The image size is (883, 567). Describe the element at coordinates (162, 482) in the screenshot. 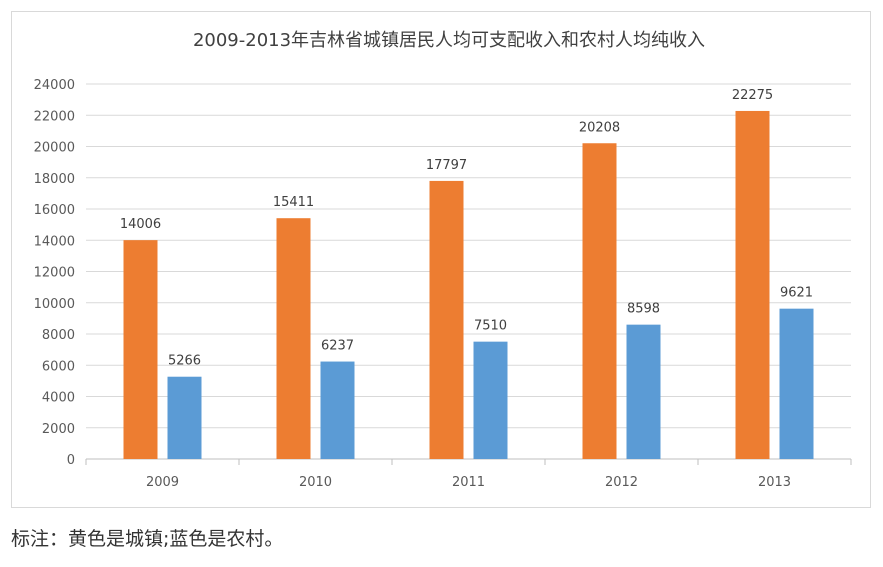

I see `x-tick-label: 2009` at that location.